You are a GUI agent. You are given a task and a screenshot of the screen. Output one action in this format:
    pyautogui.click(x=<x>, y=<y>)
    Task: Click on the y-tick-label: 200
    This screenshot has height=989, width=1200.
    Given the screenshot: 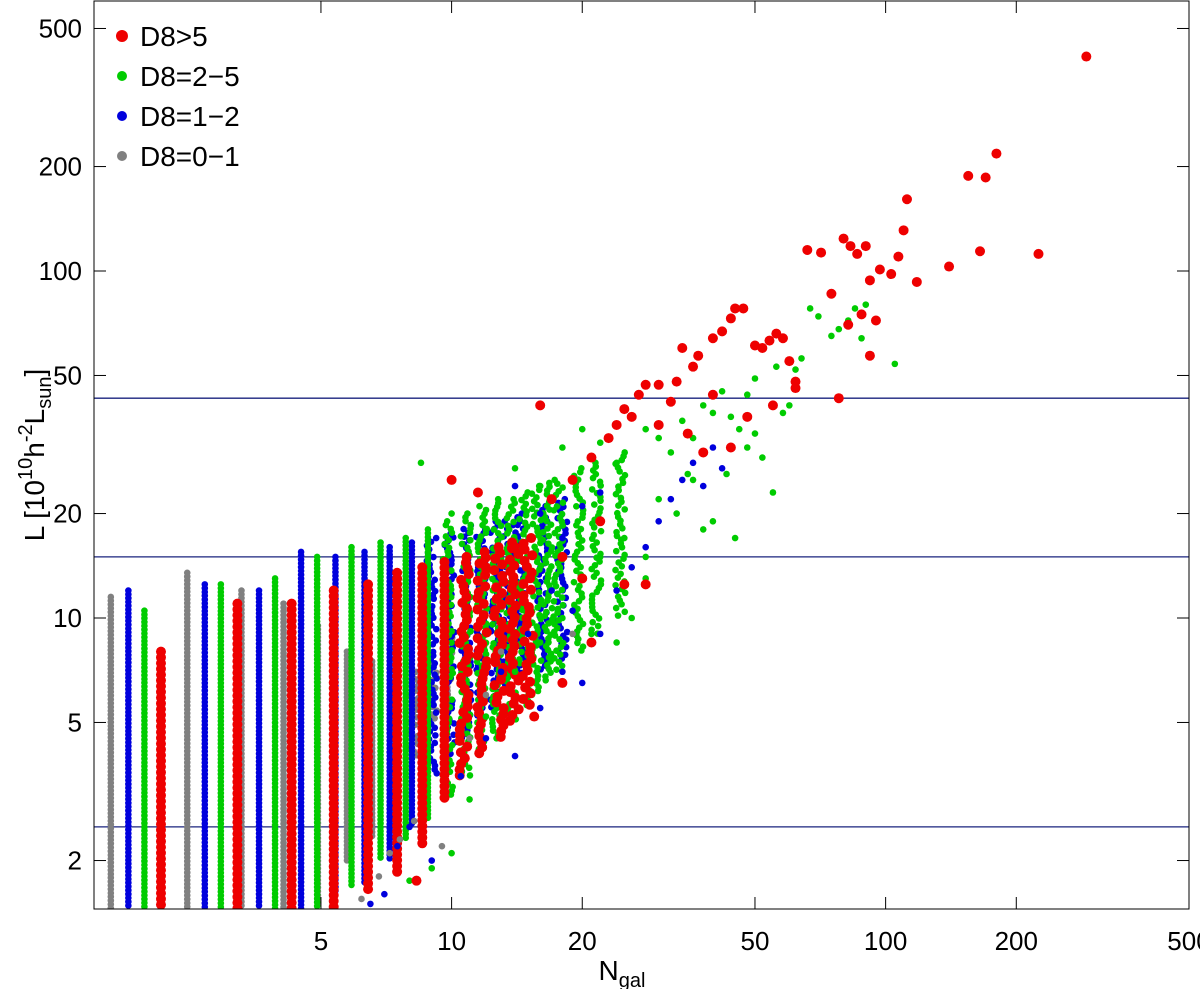 What is the action you would take?
    pyautogui.click(x=60, y=167)
    